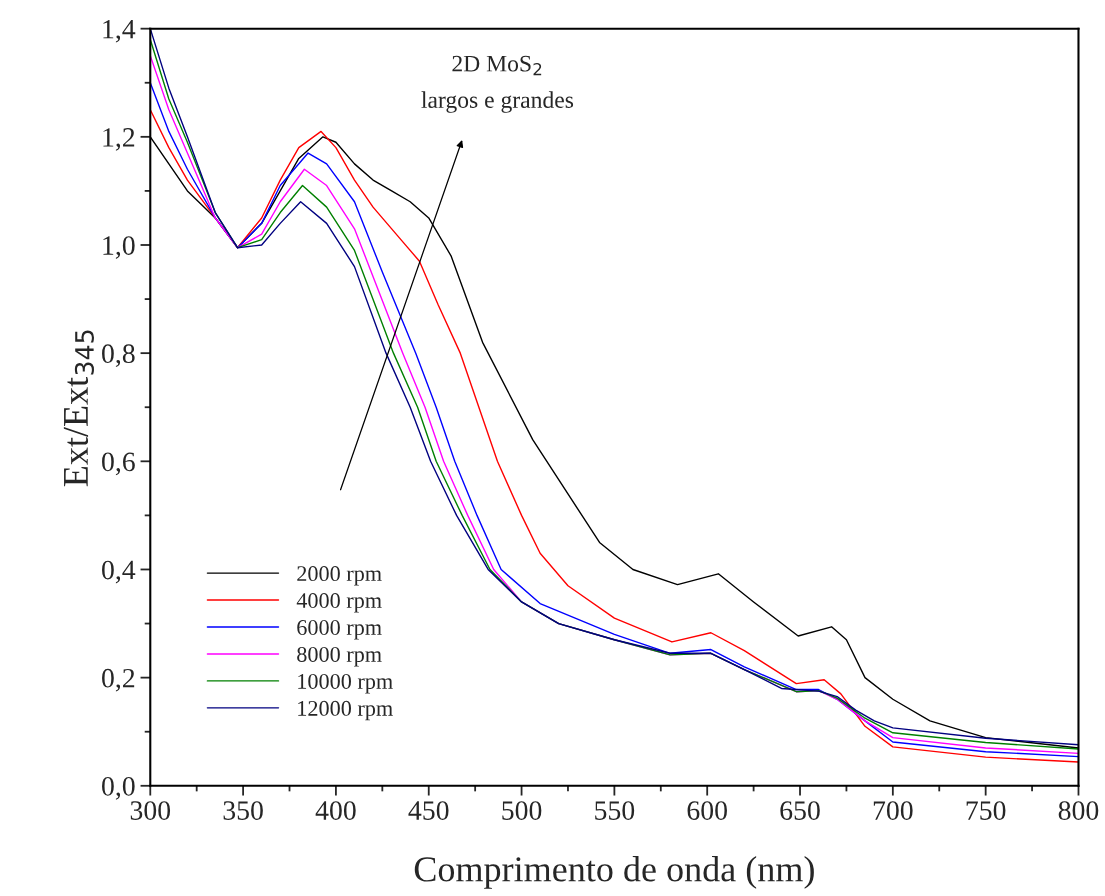 This screenshot has width=1105, height=896. What do you see at coordinates (497, 84) in the screenshot?
I see `annotation: 2D MoS$_{2}$ largos e grandes` at bounding box center [497, 84].